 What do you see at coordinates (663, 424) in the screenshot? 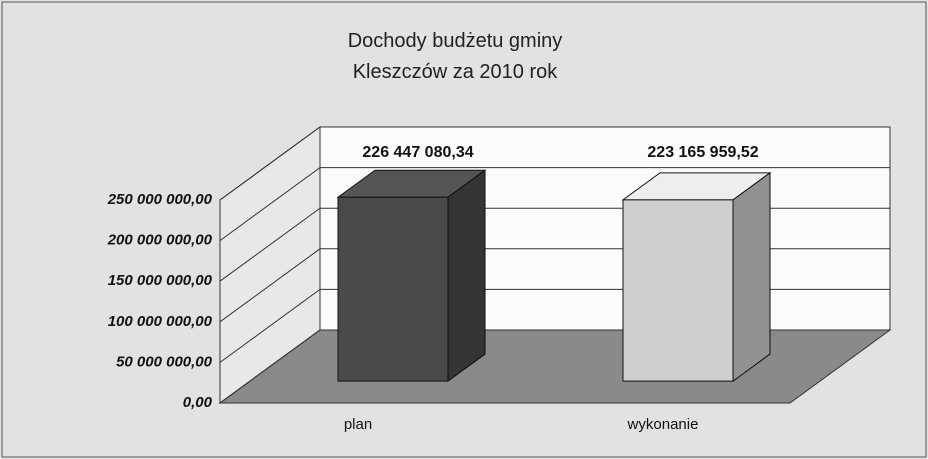
I see `x-tick-label: wykonanie` at bounding box center [663, 424].